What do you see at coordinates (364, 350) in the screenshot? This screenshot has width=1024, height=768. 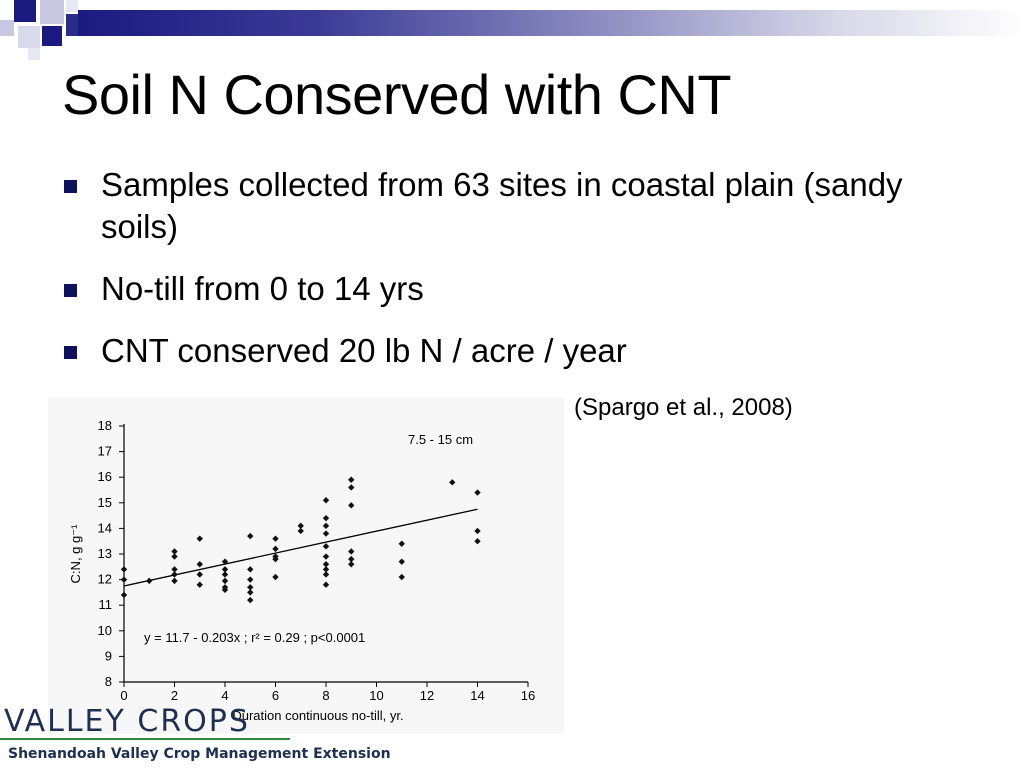 I see `bullet-text: CNT conserved 20 lb N / acre / year` at bounding box center [364, 350].